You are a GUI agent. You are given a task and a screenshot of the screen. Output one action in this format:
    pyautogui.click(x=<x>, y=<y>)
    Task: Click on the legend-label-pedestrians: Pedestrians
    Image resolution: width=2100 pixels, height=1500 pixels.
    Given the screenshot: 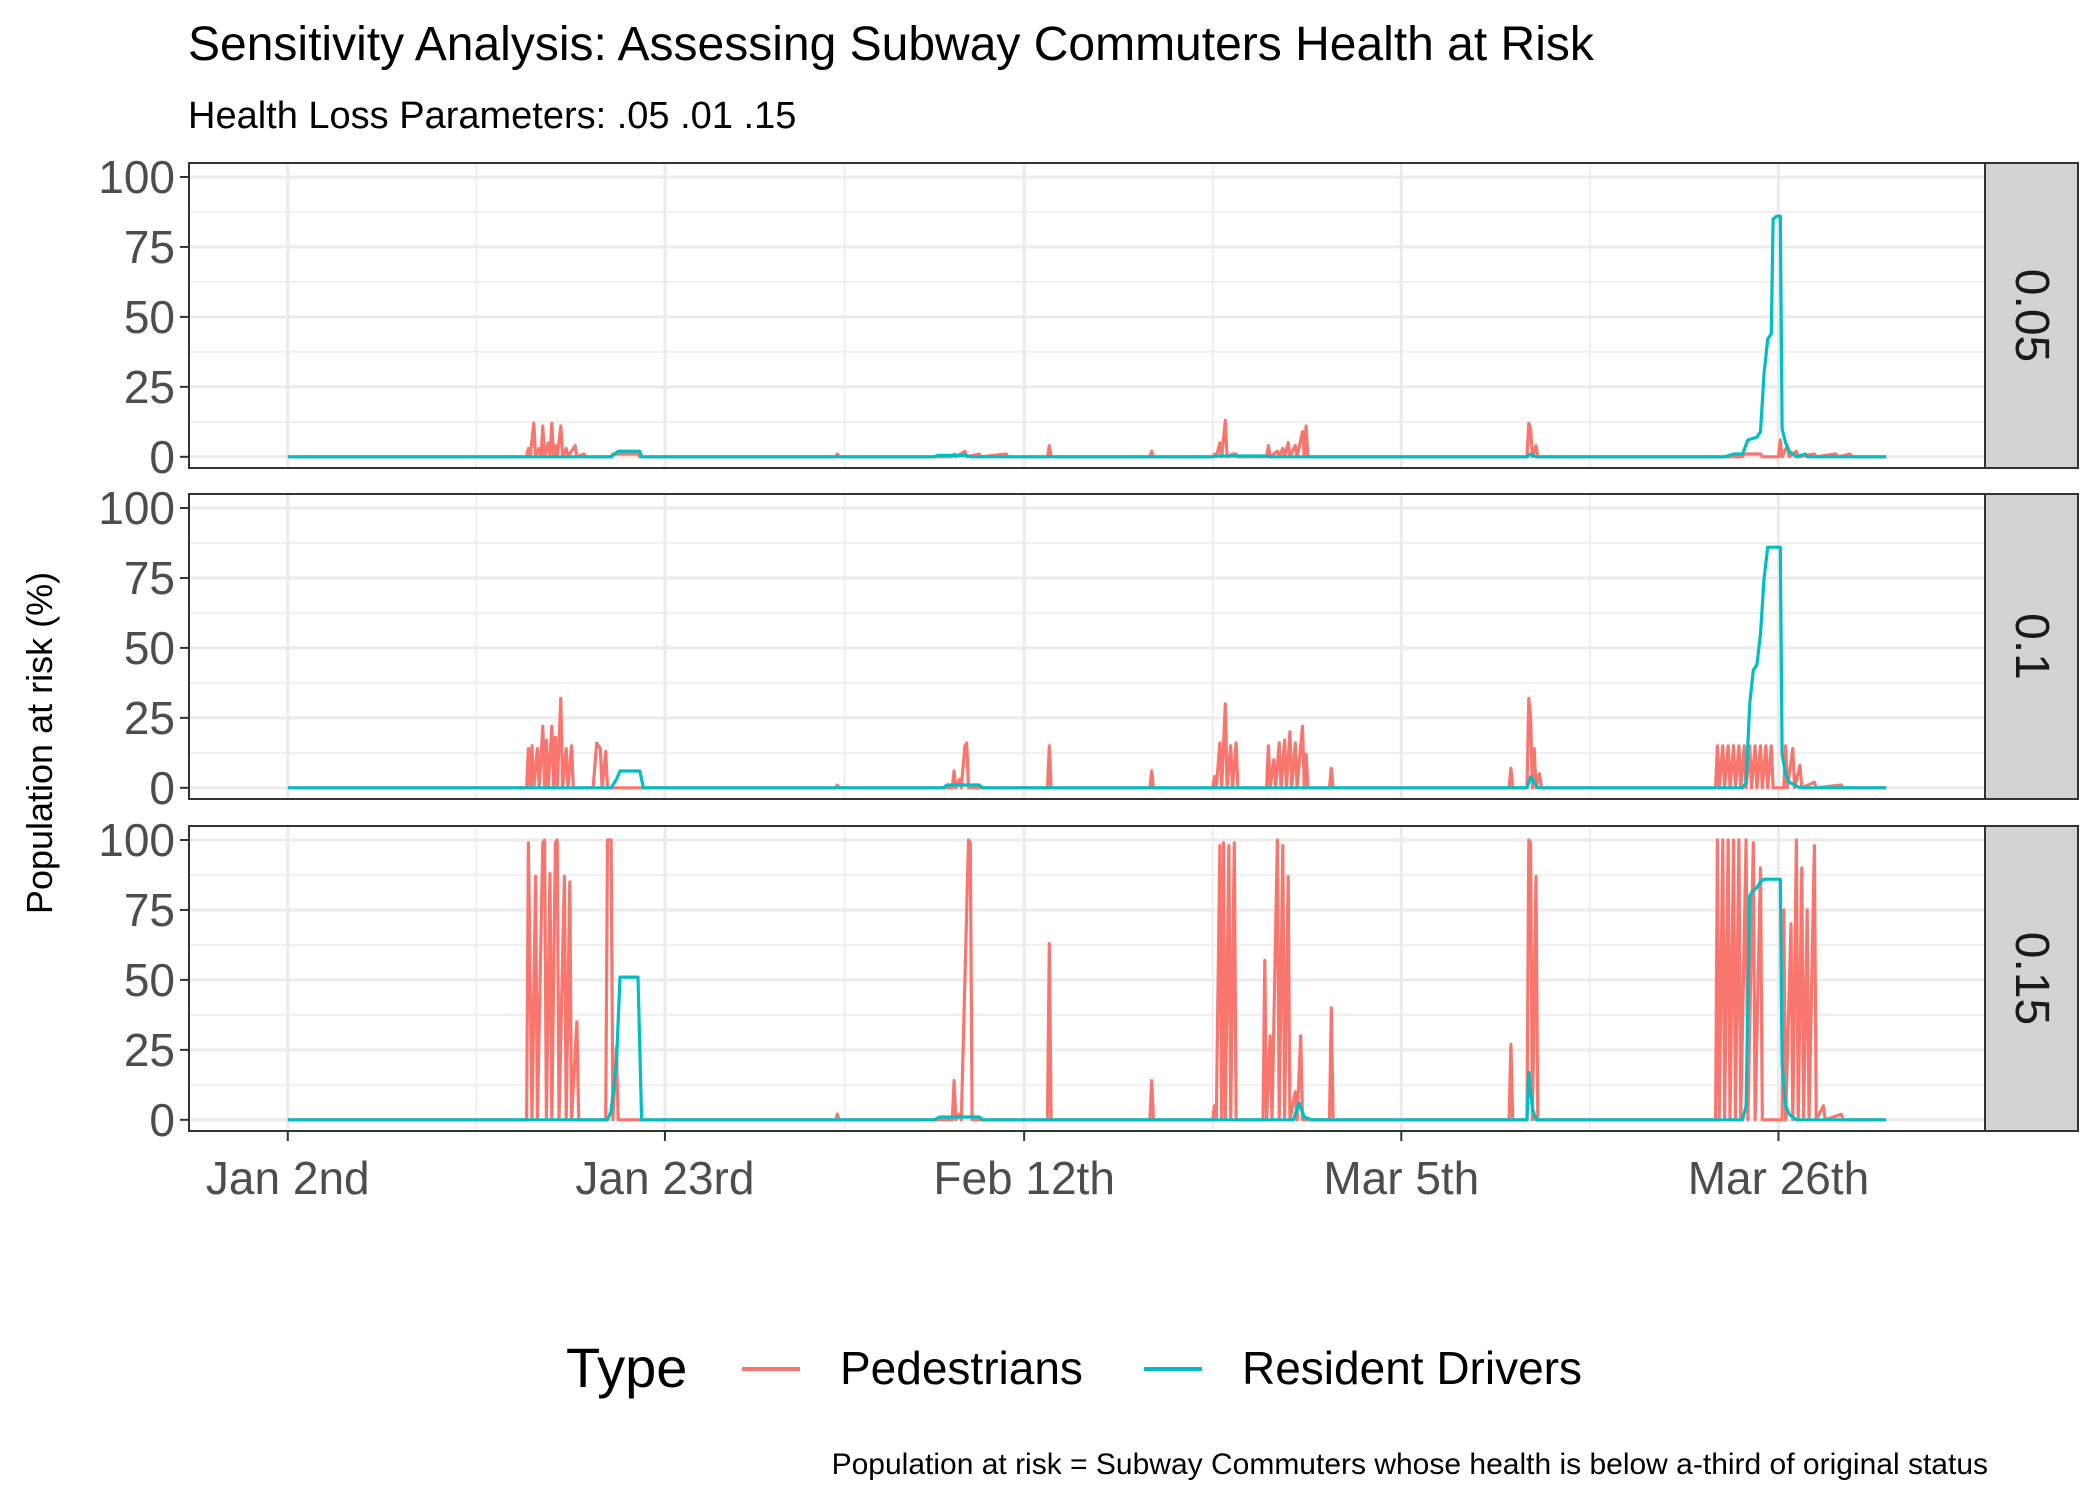 What is the action you would take?
    pyautogui.click(x=961, y=1368)
    